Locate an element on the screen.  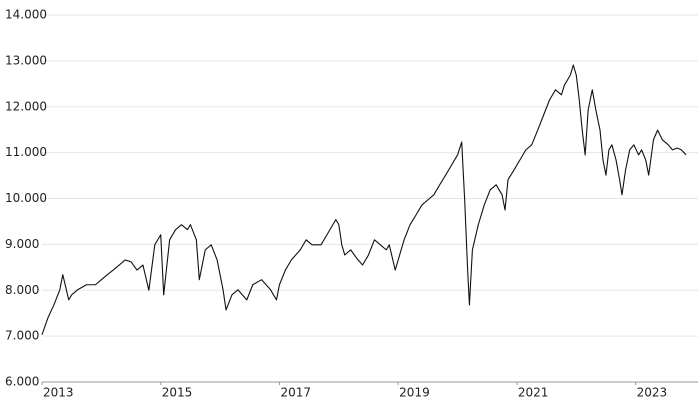
y-tick-label: 10.000 is located at coordinates (26, 198).